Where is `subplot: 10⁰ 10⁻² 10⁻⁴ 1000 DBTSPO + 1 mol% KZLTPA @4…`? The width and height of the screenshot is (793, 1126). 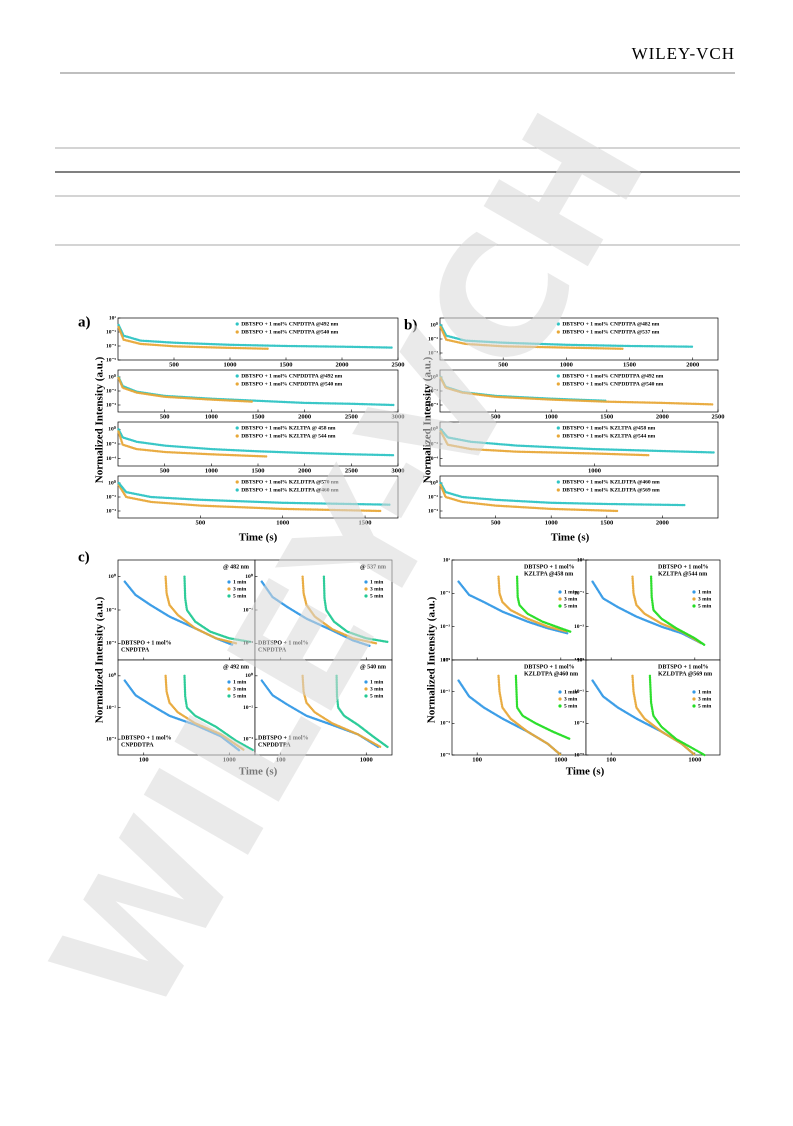 subplot: 10⁰ 10⁻² 10⁻⁴ 1000 DBTSPO + 1 mol% KZLTPA @4… is located at coordinates (573, 447).